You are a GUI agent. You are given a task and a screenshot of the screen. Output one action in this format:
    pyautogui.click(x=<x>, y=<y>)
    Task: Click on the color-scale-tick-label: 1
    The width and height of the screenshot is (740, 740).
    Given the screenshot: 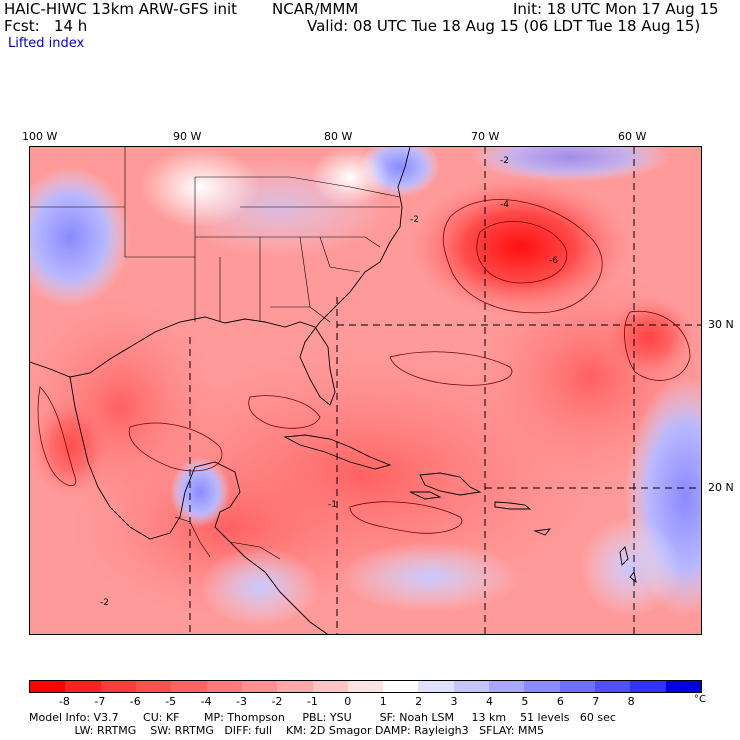 What is the action you would take?
    pyautogui.click(x=383, y=701)
    